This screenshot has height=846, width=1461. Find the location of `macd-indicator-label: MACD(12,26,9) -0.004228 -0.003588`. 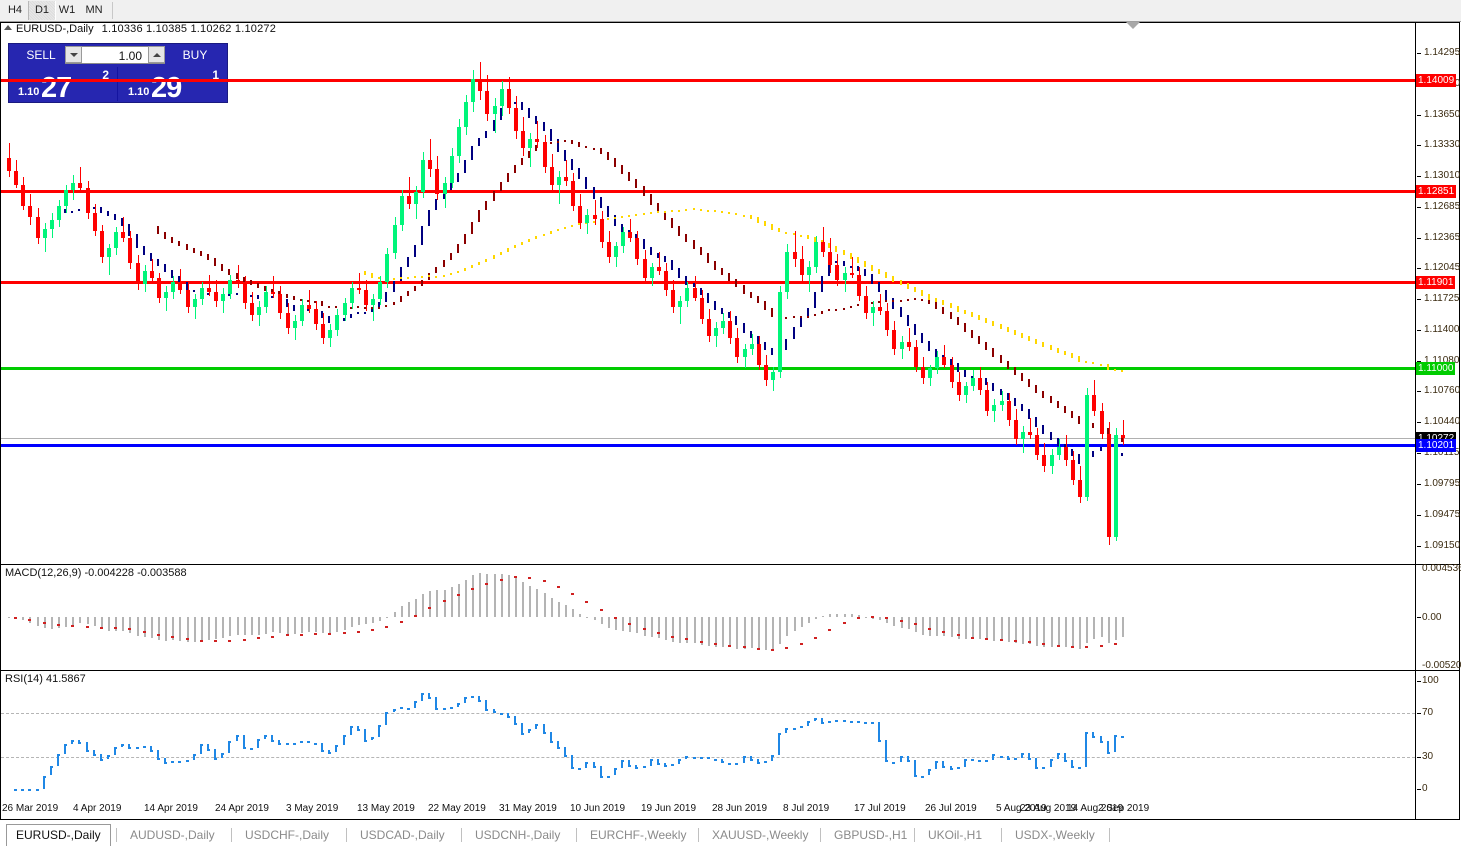

macd-indicator-label: MACD(12,26,9) -0.004228 -0.003588 is located at coordinates (96, 573).